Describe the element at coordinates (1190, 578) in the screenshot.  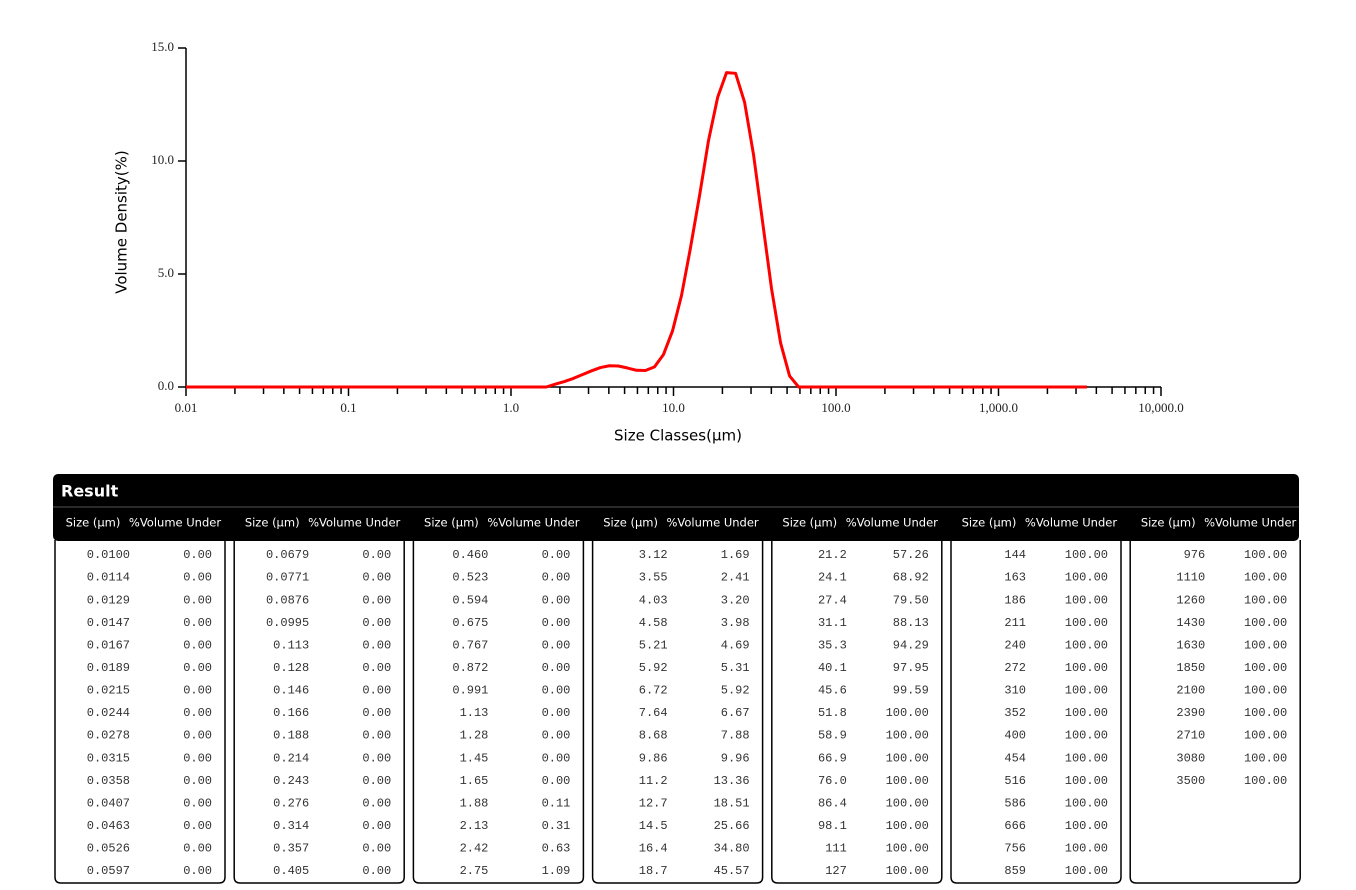
I see `size-cell: 1110` at that location.